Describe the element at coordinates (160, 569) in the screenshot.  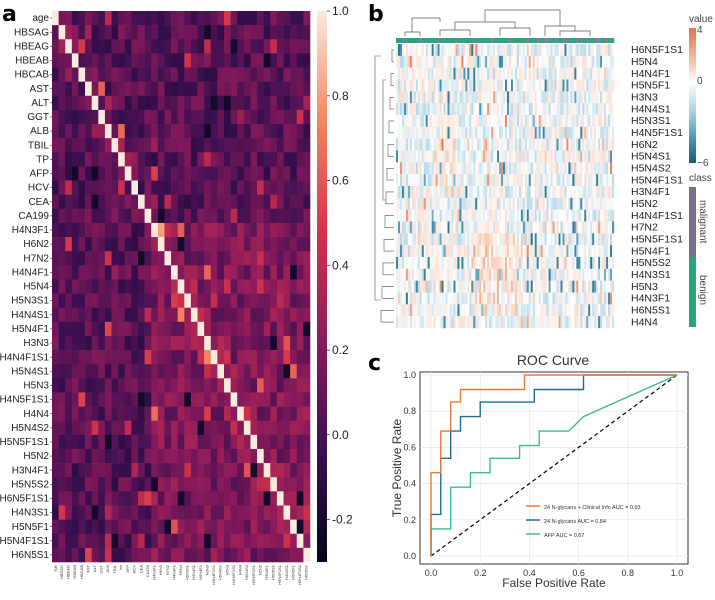
I see `col-label: H6N2` at that location.